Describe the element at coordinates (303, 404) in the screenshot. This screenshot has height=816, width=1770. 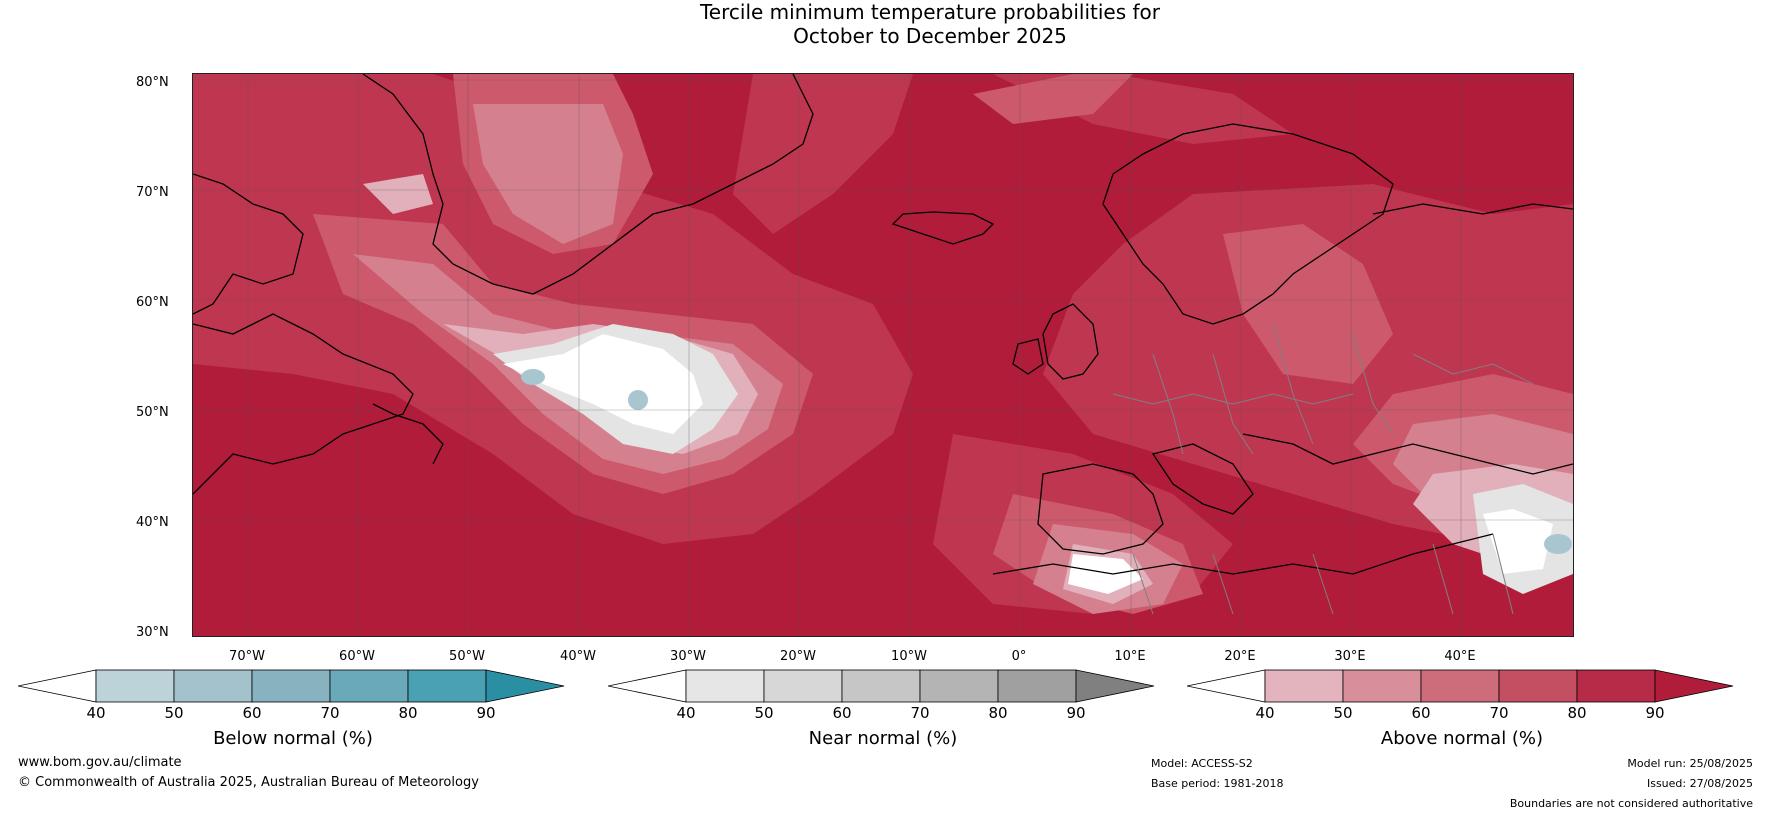
I see `coastline-labrador` at that location.